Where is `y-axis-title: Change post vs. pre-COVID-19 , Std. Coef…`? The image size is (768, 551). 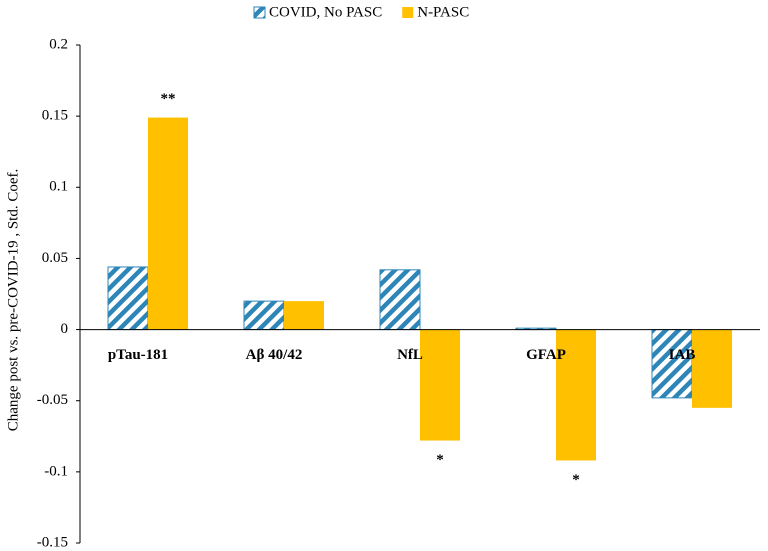 y-axis-title: Change post vs. pre-COVID-19 , Std. Coef… is located at coordinates (13, 300).